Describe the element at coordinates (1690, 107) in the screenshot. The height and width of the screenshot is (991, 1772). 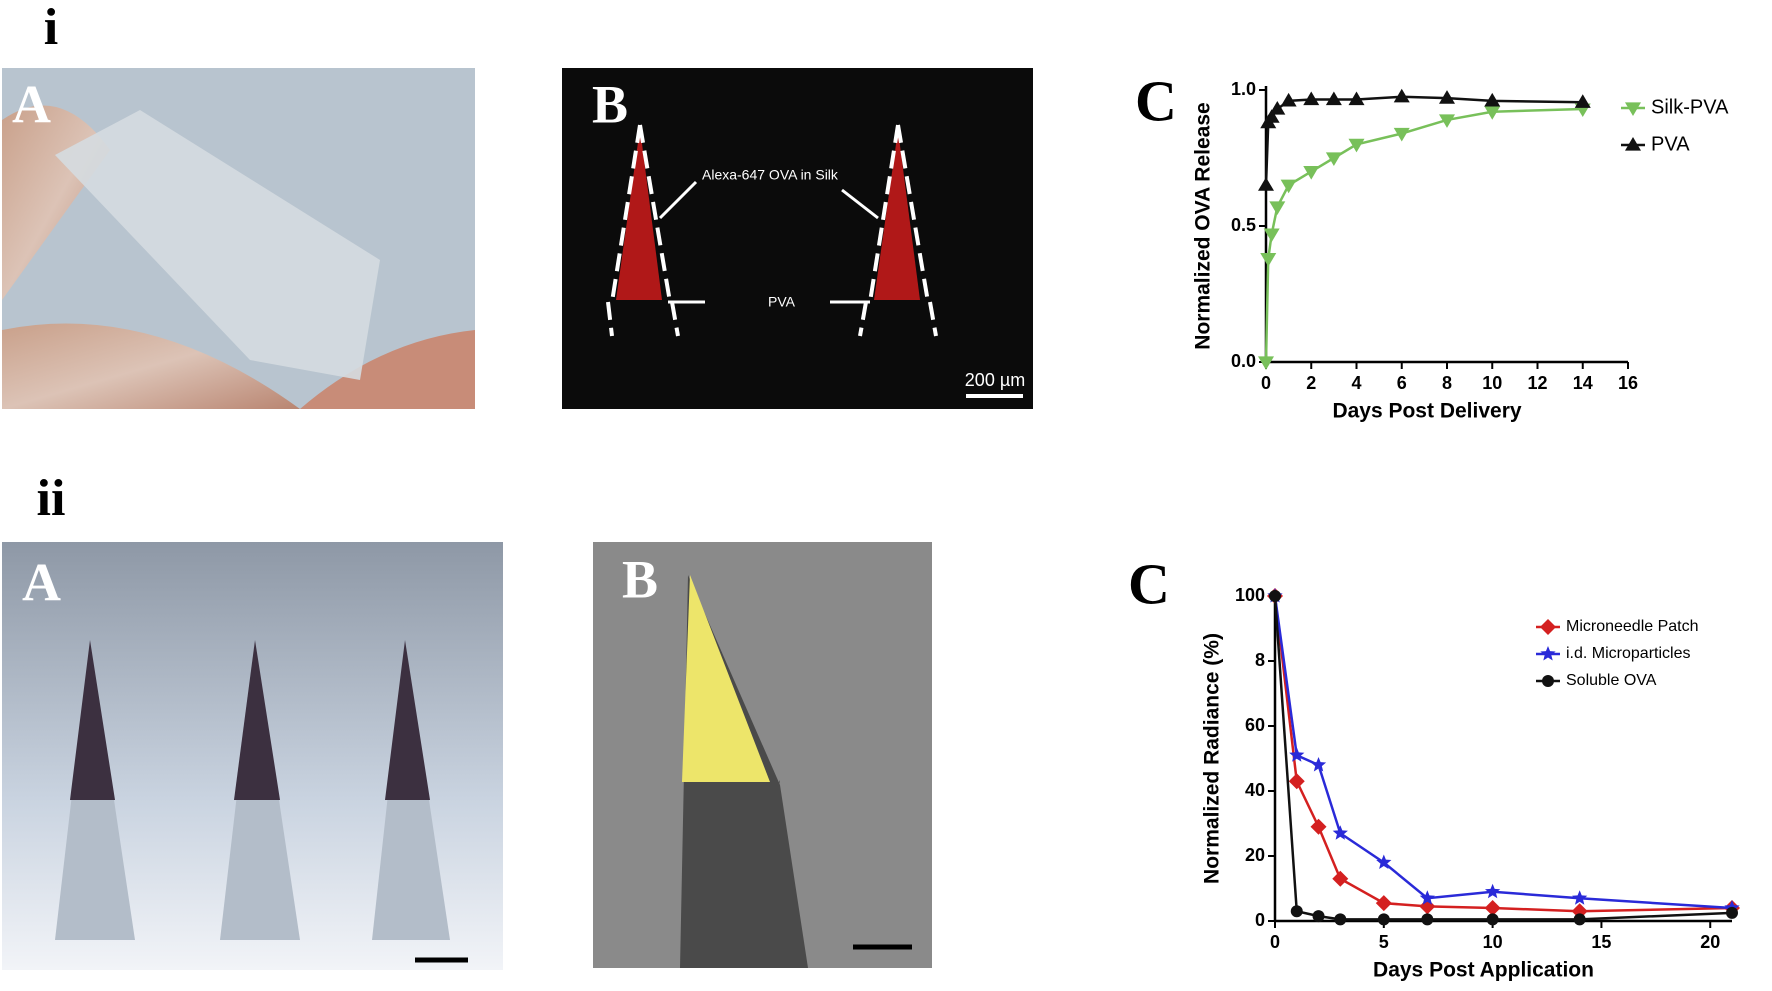
I see `legend-label: Silk-PVA` at that location.